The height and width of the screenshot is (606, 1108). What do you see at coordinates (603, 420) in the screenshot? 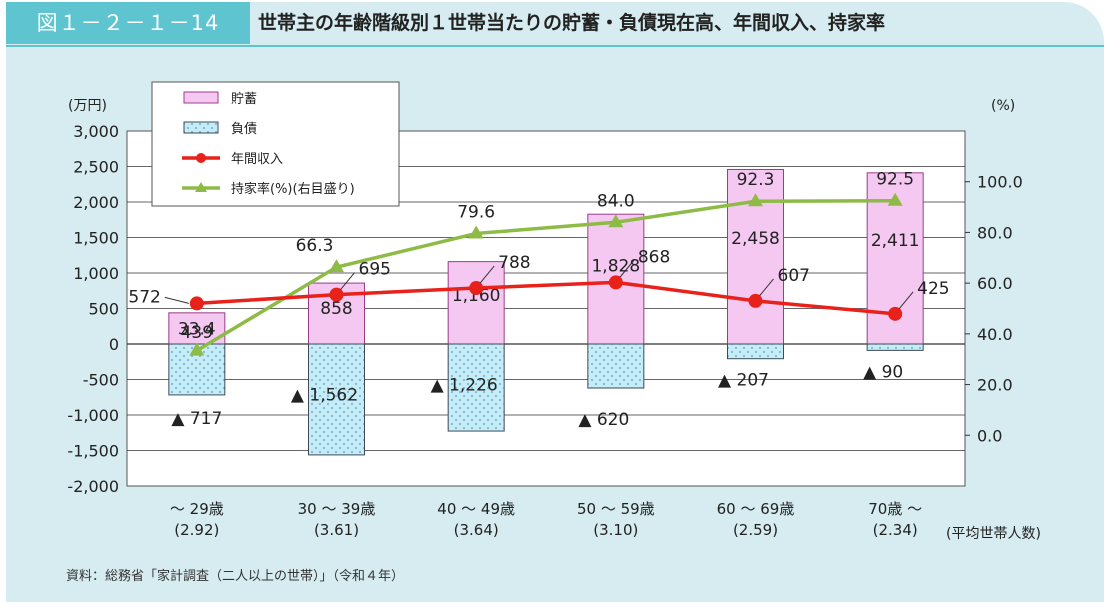
I see `debt-label: ▲ 620` at bounding box center [603, 420].